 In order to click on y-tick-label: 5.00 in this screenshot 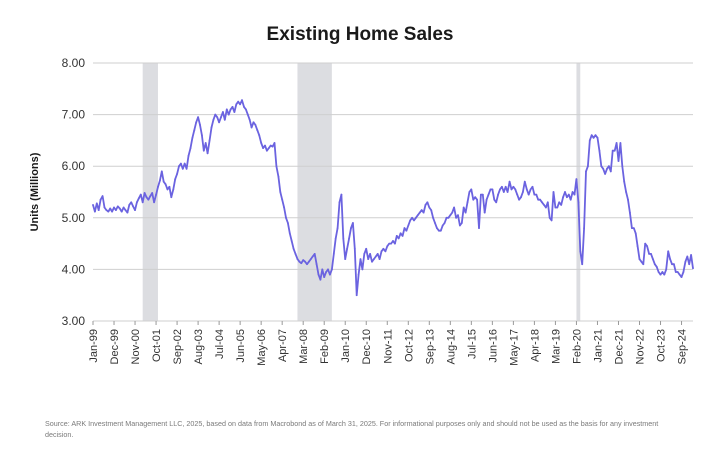, I will do `click(74, 218)`.